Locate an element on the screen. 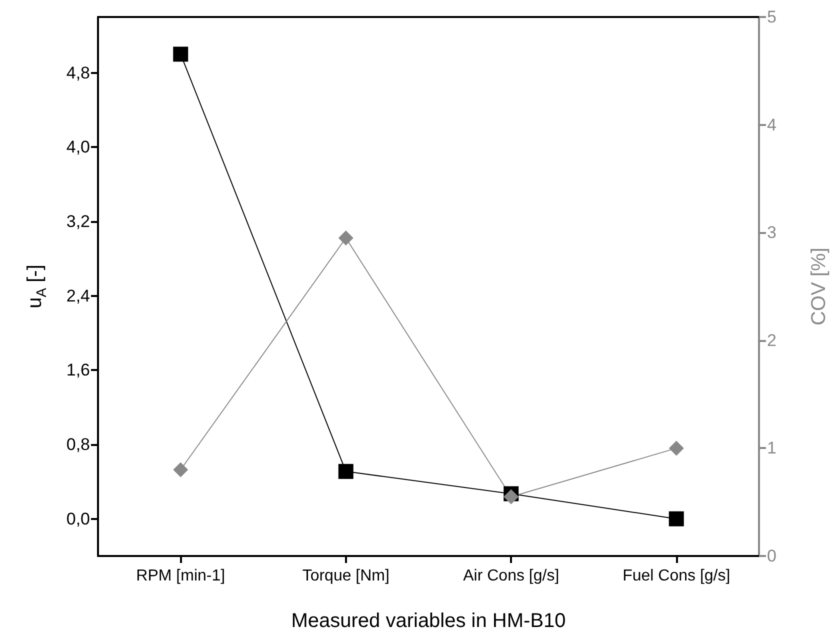 Image resolution: width=837 pixels, height=643 pixels. x-tick-label: Fuel Cons [g/s] is located at coordinates (676, 576).